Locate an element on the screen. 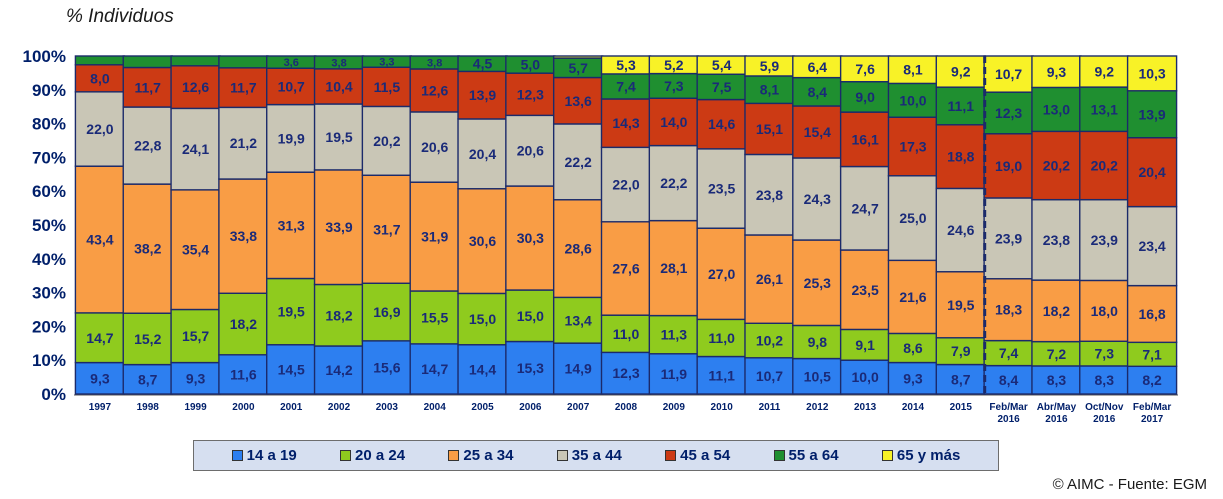 This screenshot has width=1223, height=499. y-tick-label: 40% is located at coordinates (49, 259).